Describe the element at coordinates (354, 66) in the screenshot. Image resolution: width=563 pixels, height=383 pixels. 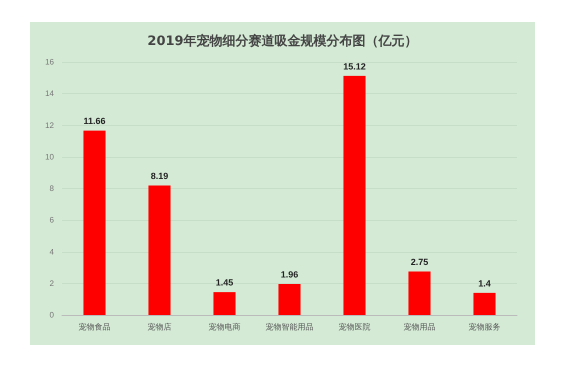
I see `data-label: 15.12` at that location.